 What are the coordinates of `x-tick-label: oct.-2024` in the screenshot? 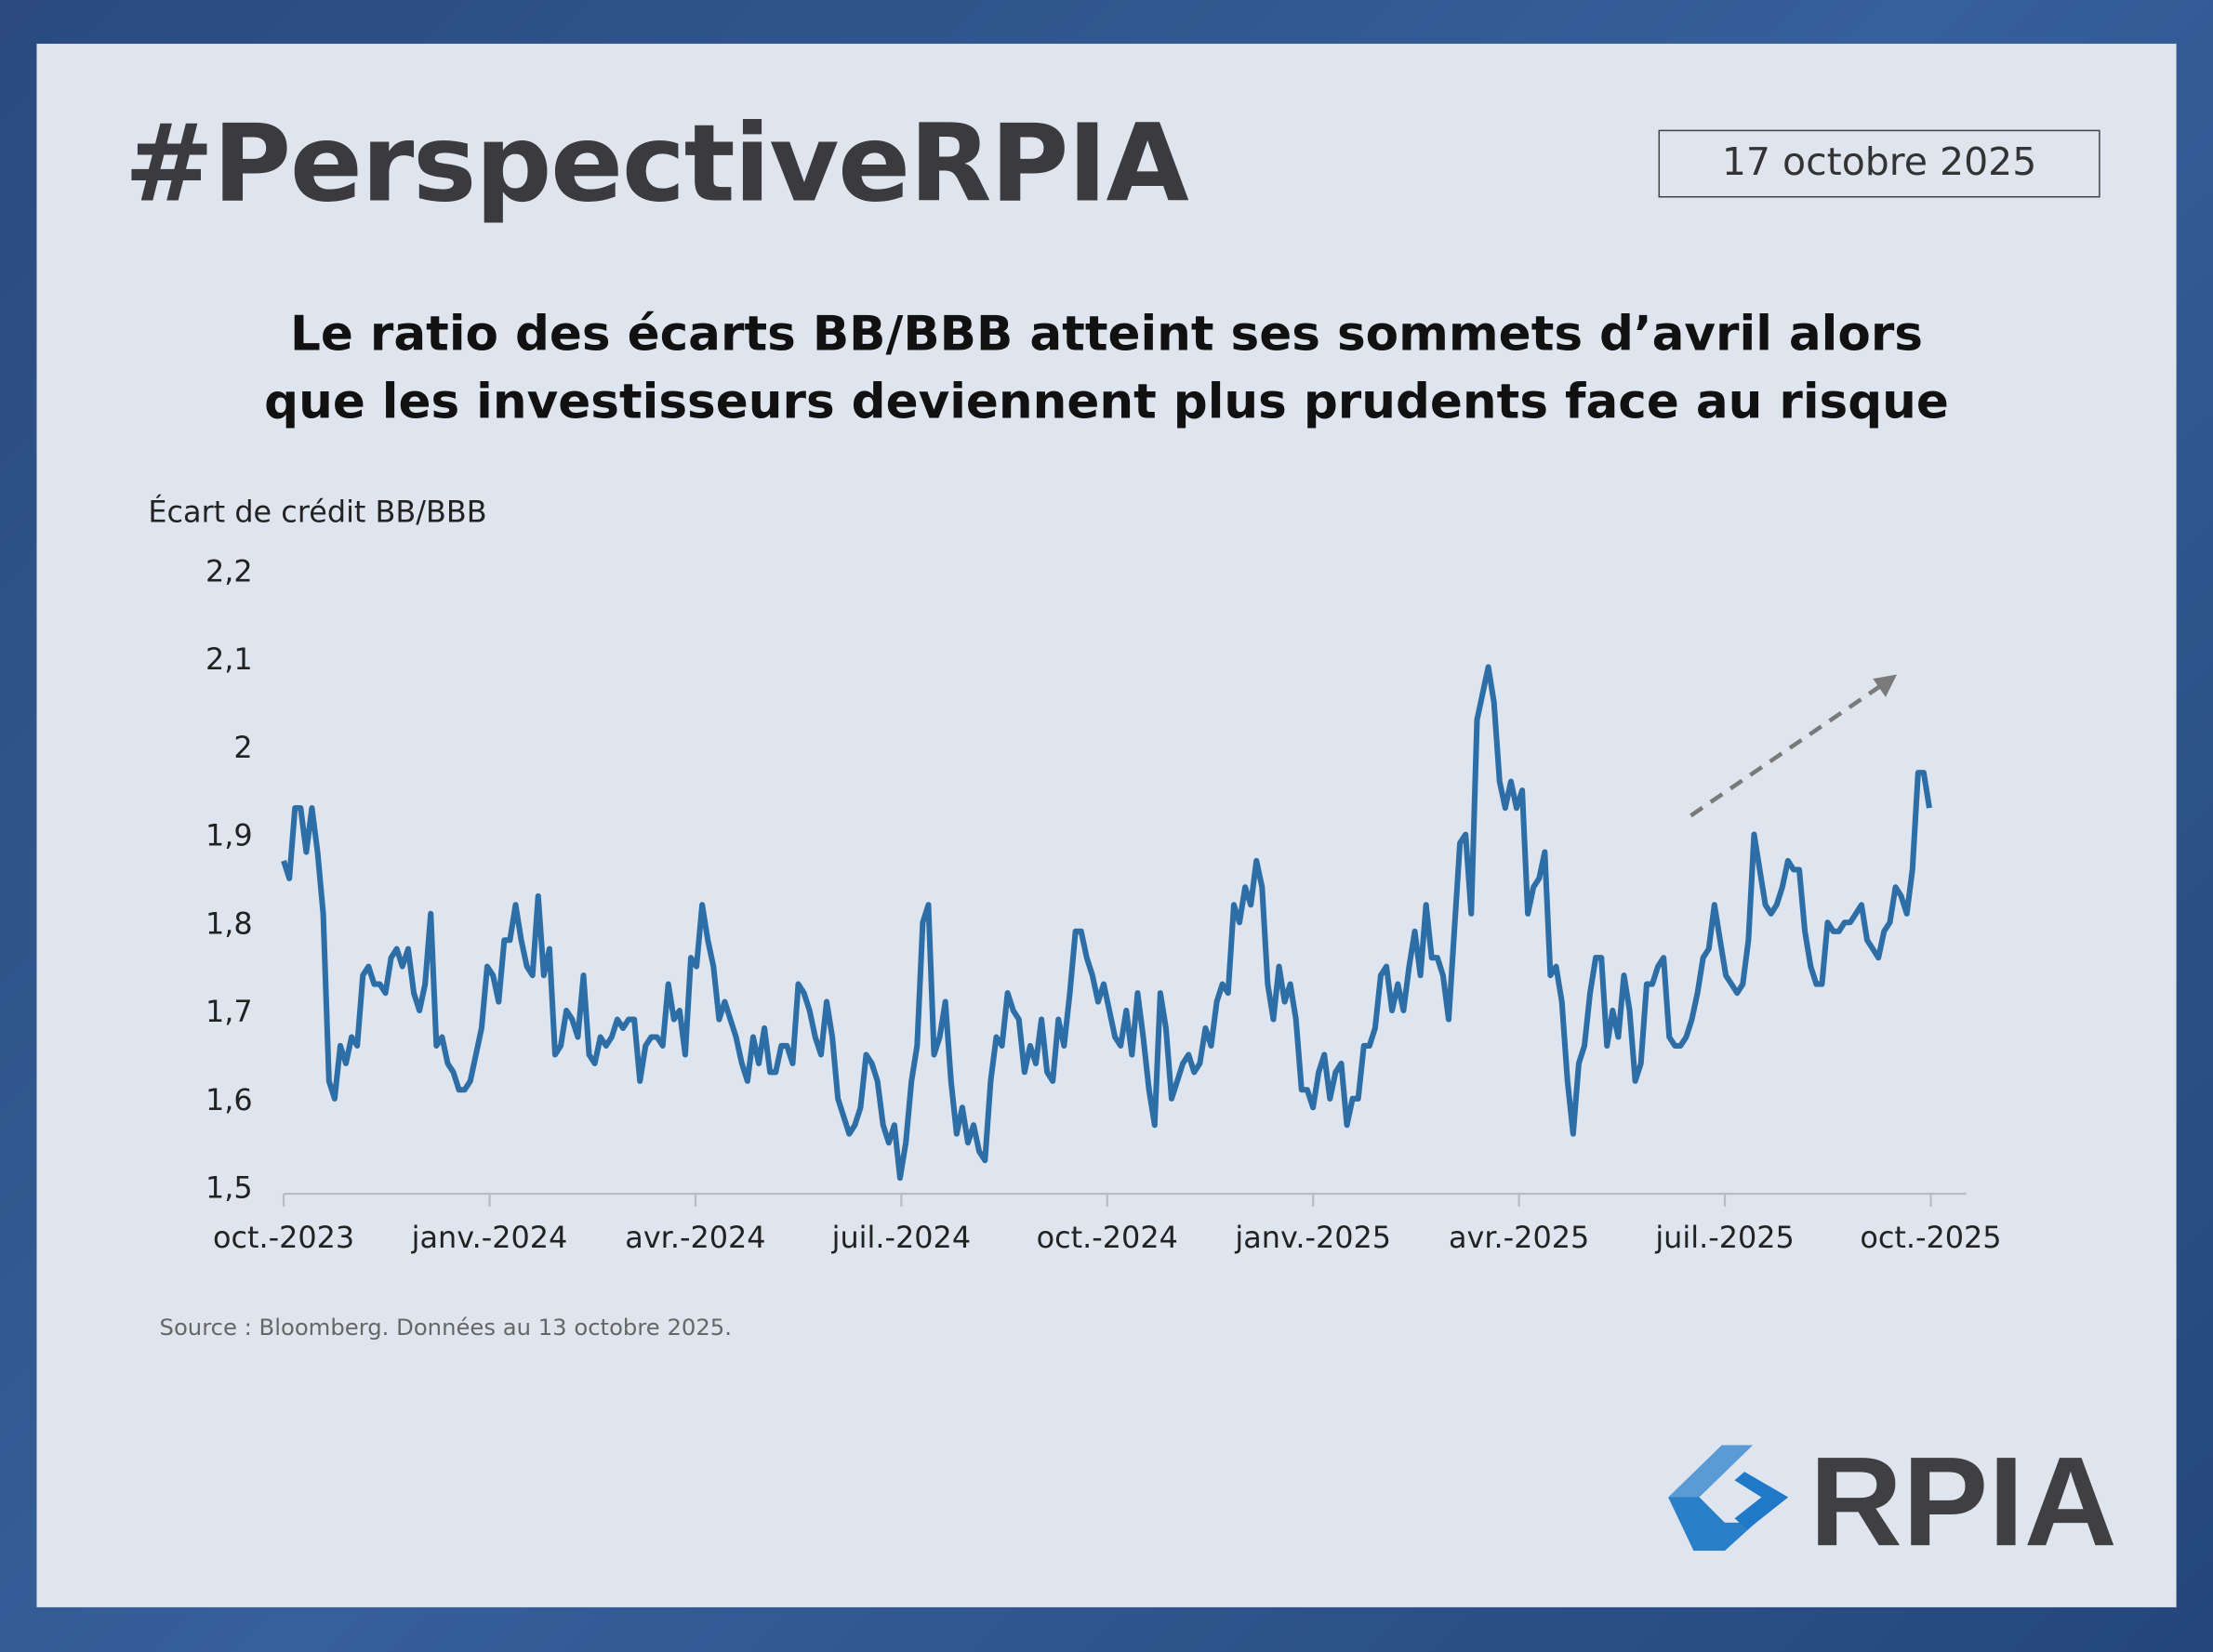 It's located at (1107, 1237).